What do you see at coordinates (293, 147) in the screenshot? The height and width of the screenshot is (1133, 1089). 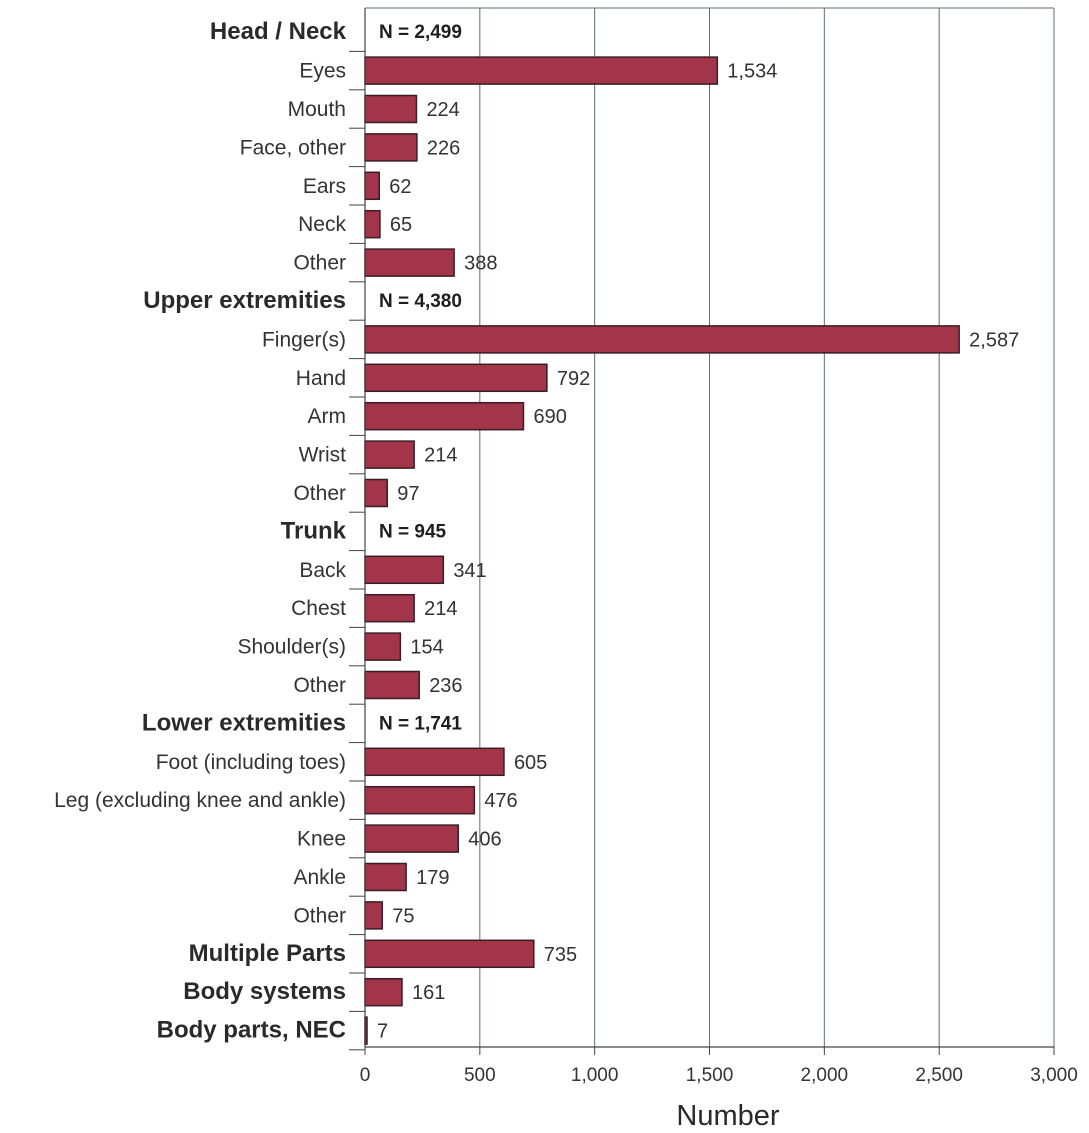 I see `category-label: Face, other` at bounding box center [293, 147].